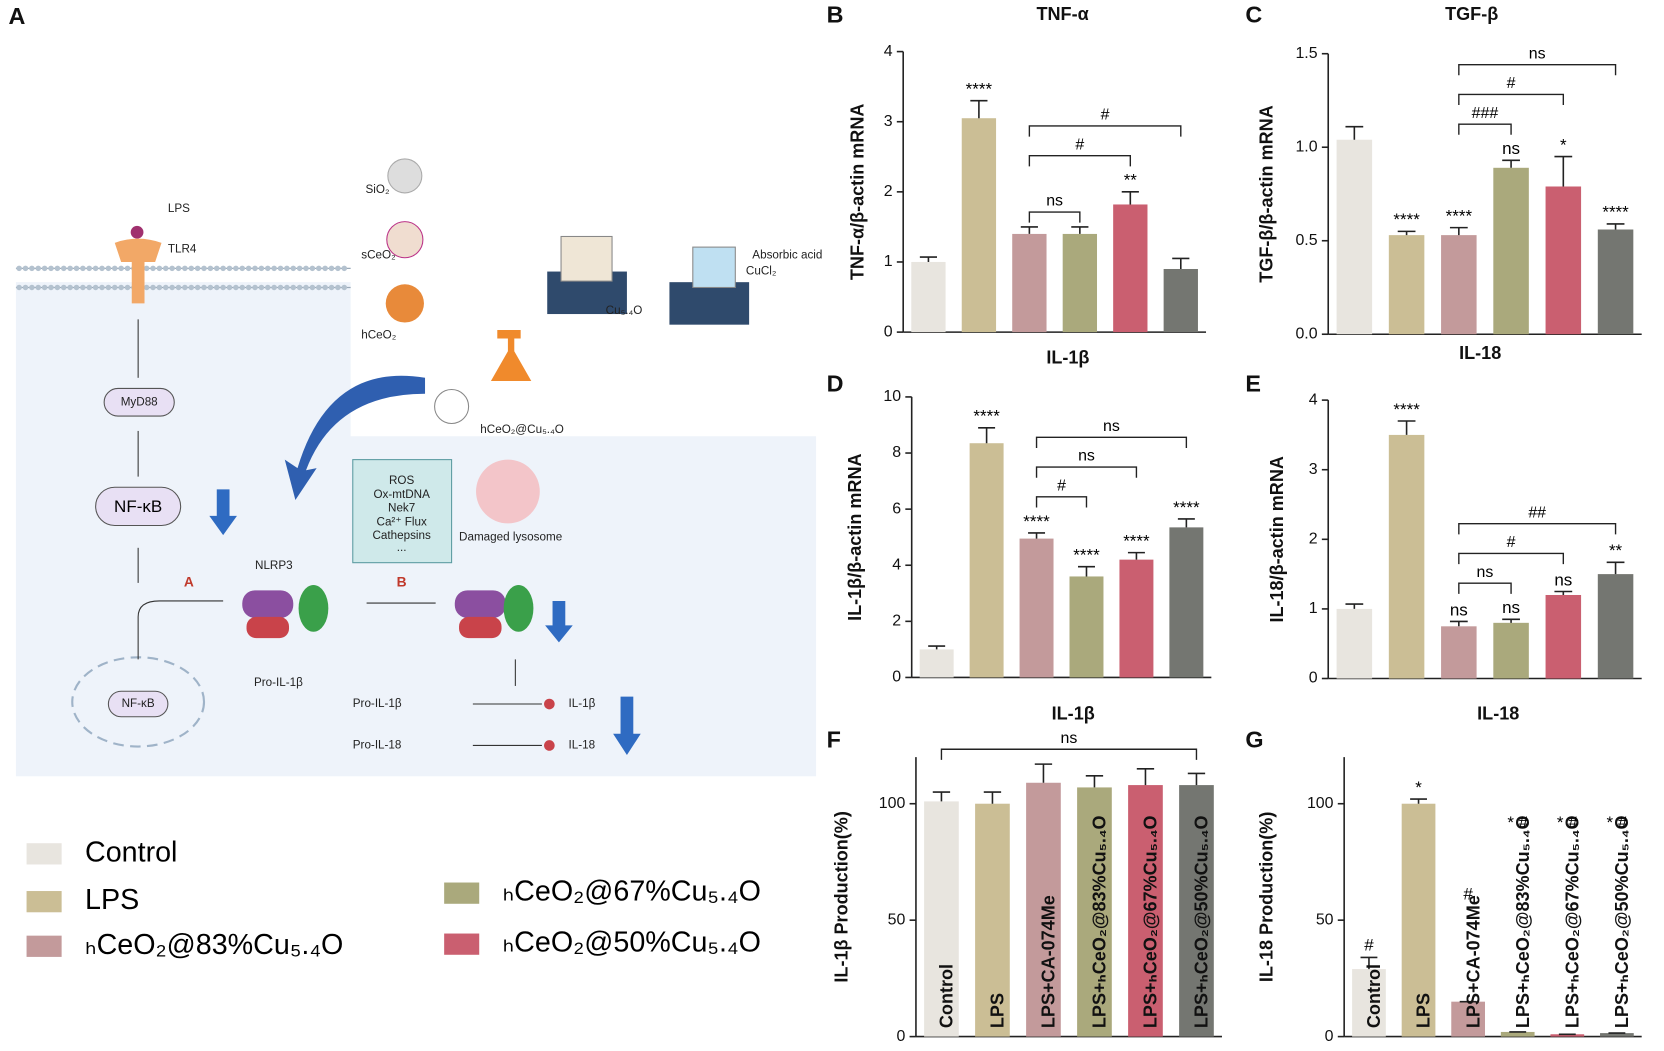  I want to click on sphere, so click(404, 303).